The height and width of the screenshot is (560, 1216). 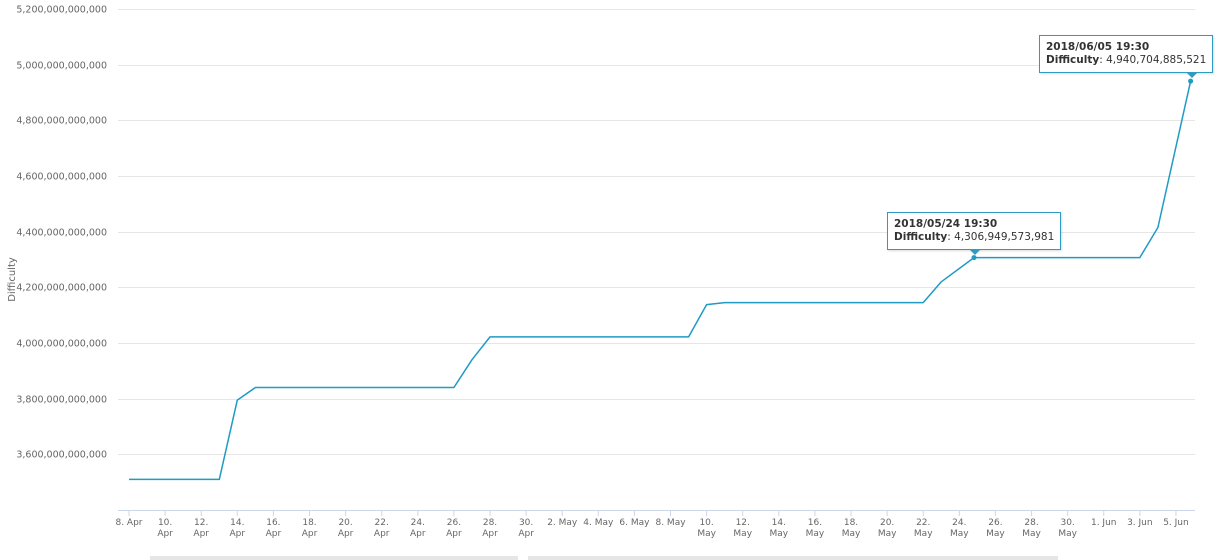 I want to click on x-tick-label: 8. Apr, so click(x=128, y=523).